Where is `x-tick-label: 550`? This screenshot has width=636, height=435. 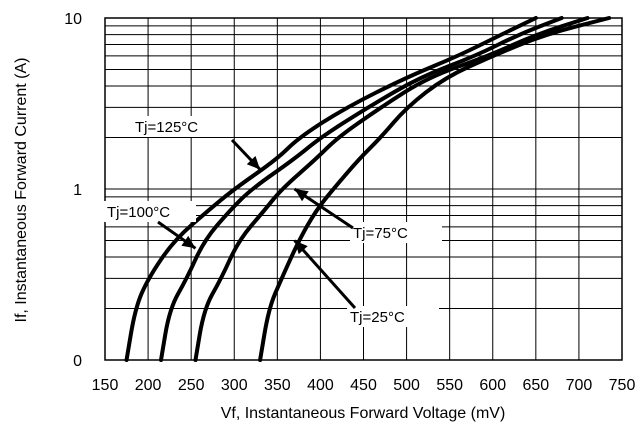 x-tick-label: 550 is located at coordinates (449, 385).